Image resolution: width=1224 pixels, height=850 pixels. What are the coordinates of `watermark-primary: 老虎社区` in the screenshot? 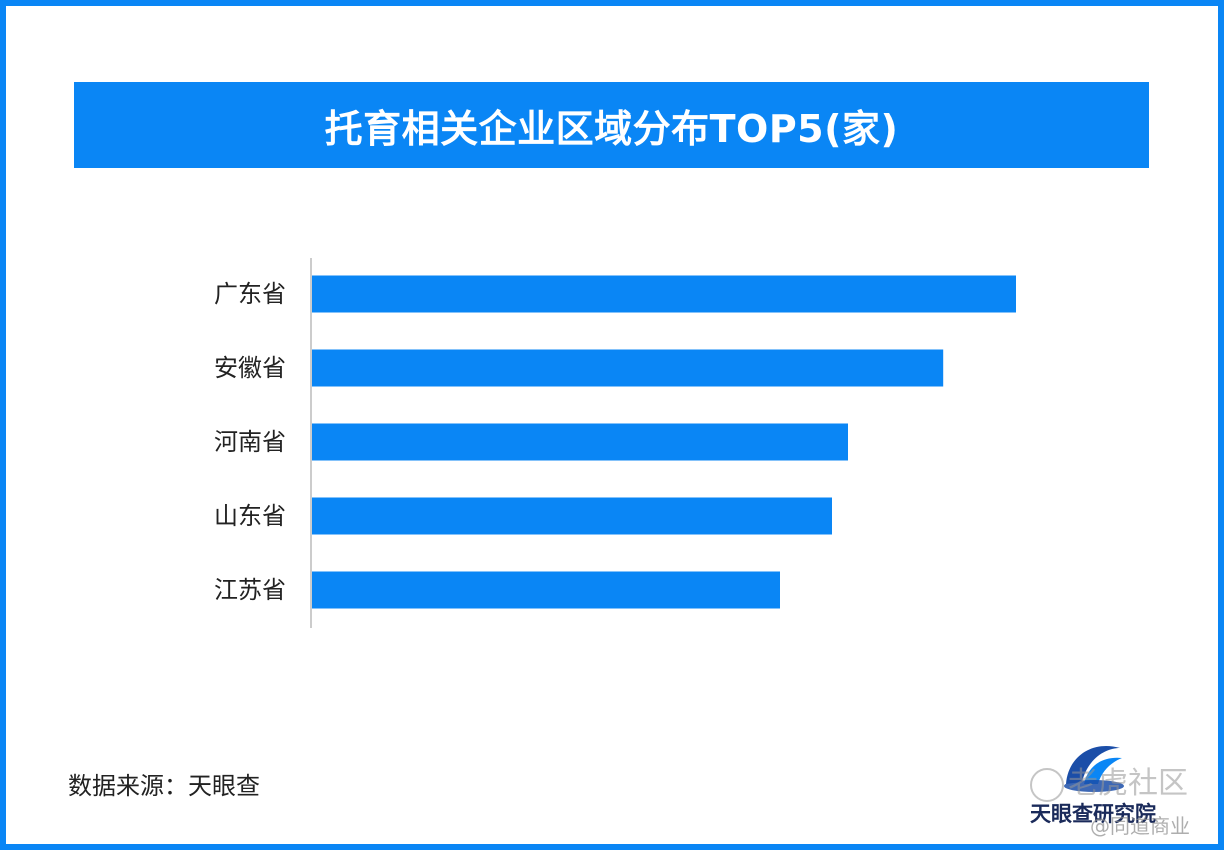 It's located at (1109, 780).